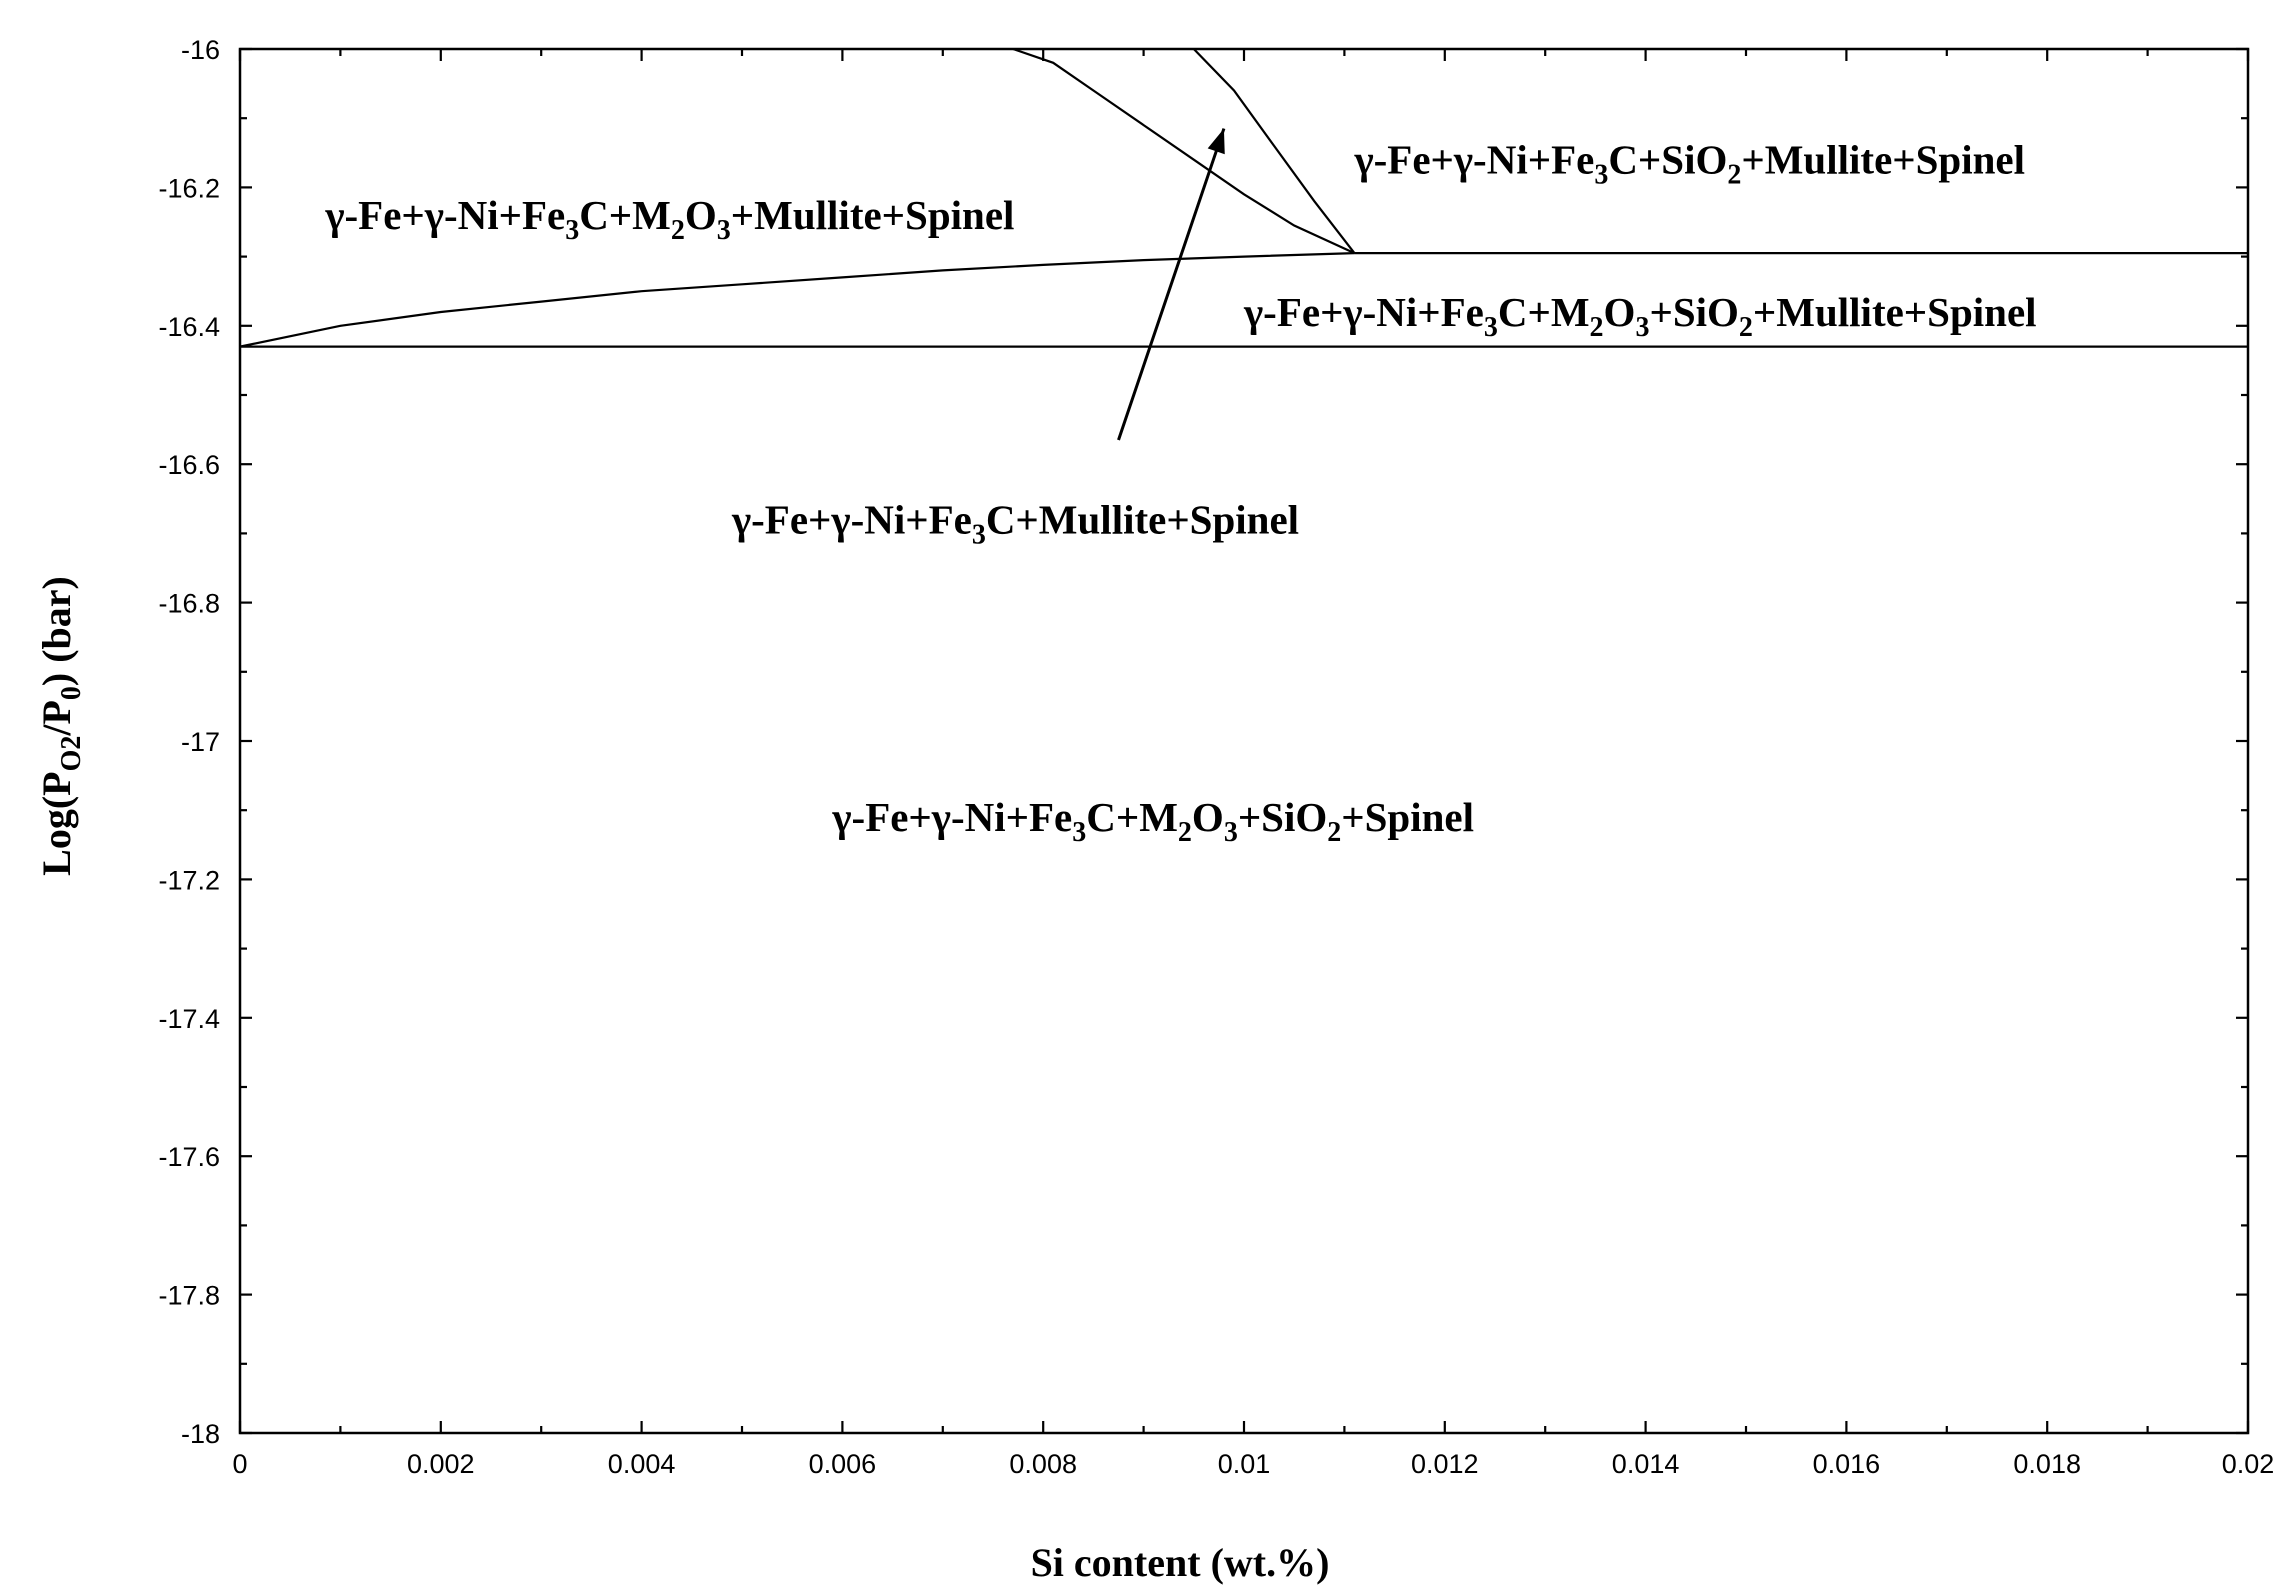 This screenshot has width=2290, height=1595. What do you see at coordinates (189, 465) in the screenshot?
I see `y-tick-label: -16.6` at bounding box center [189, 465].